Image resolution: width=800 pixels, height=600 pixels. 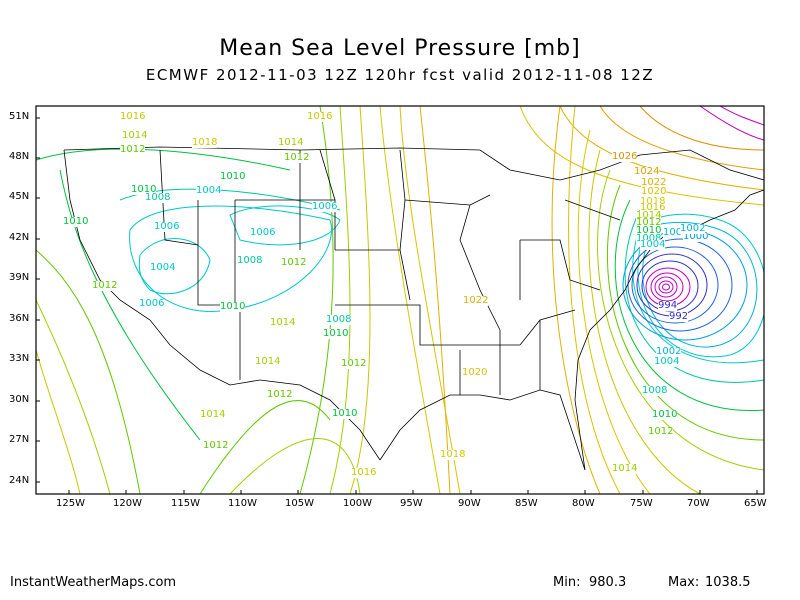 I want to click on lon-tick-label: 85W, so click(x=526, y=503).